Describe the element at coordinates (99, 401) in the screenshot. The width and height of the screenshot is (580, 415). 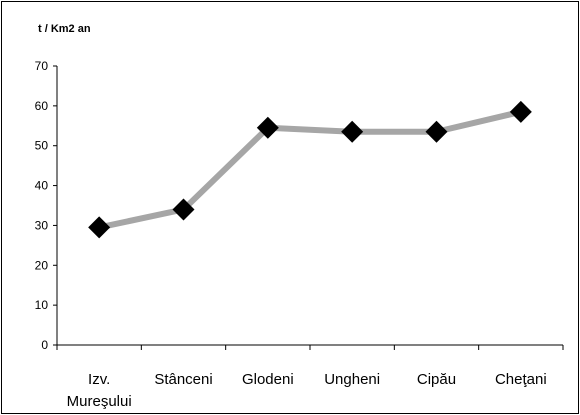
I see `x-category-label-line: Mureşului` at that location.